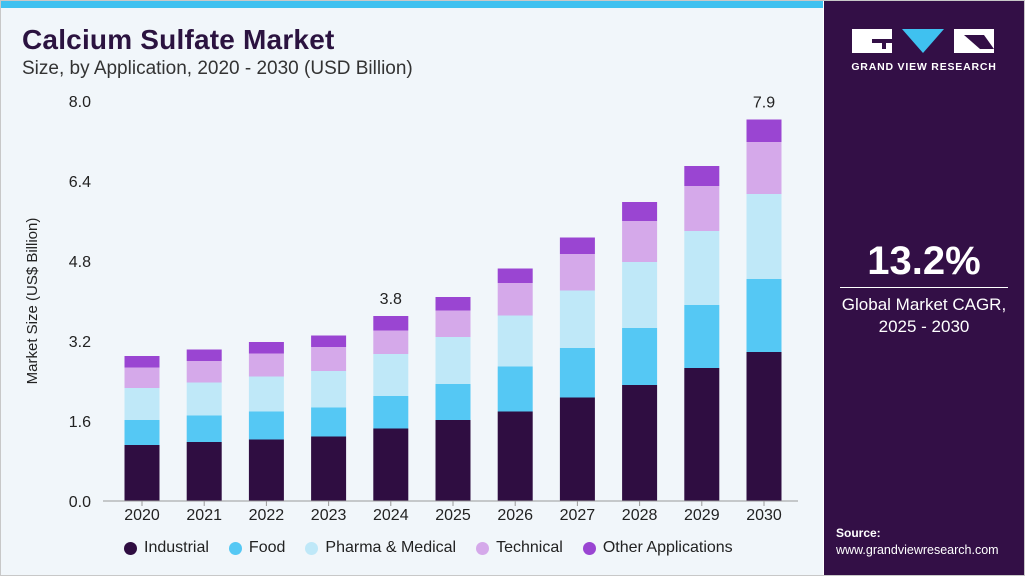 This screenshot has width=1025, height=576. I want to click on y-tick-label: 0.0, so click(80, 502).